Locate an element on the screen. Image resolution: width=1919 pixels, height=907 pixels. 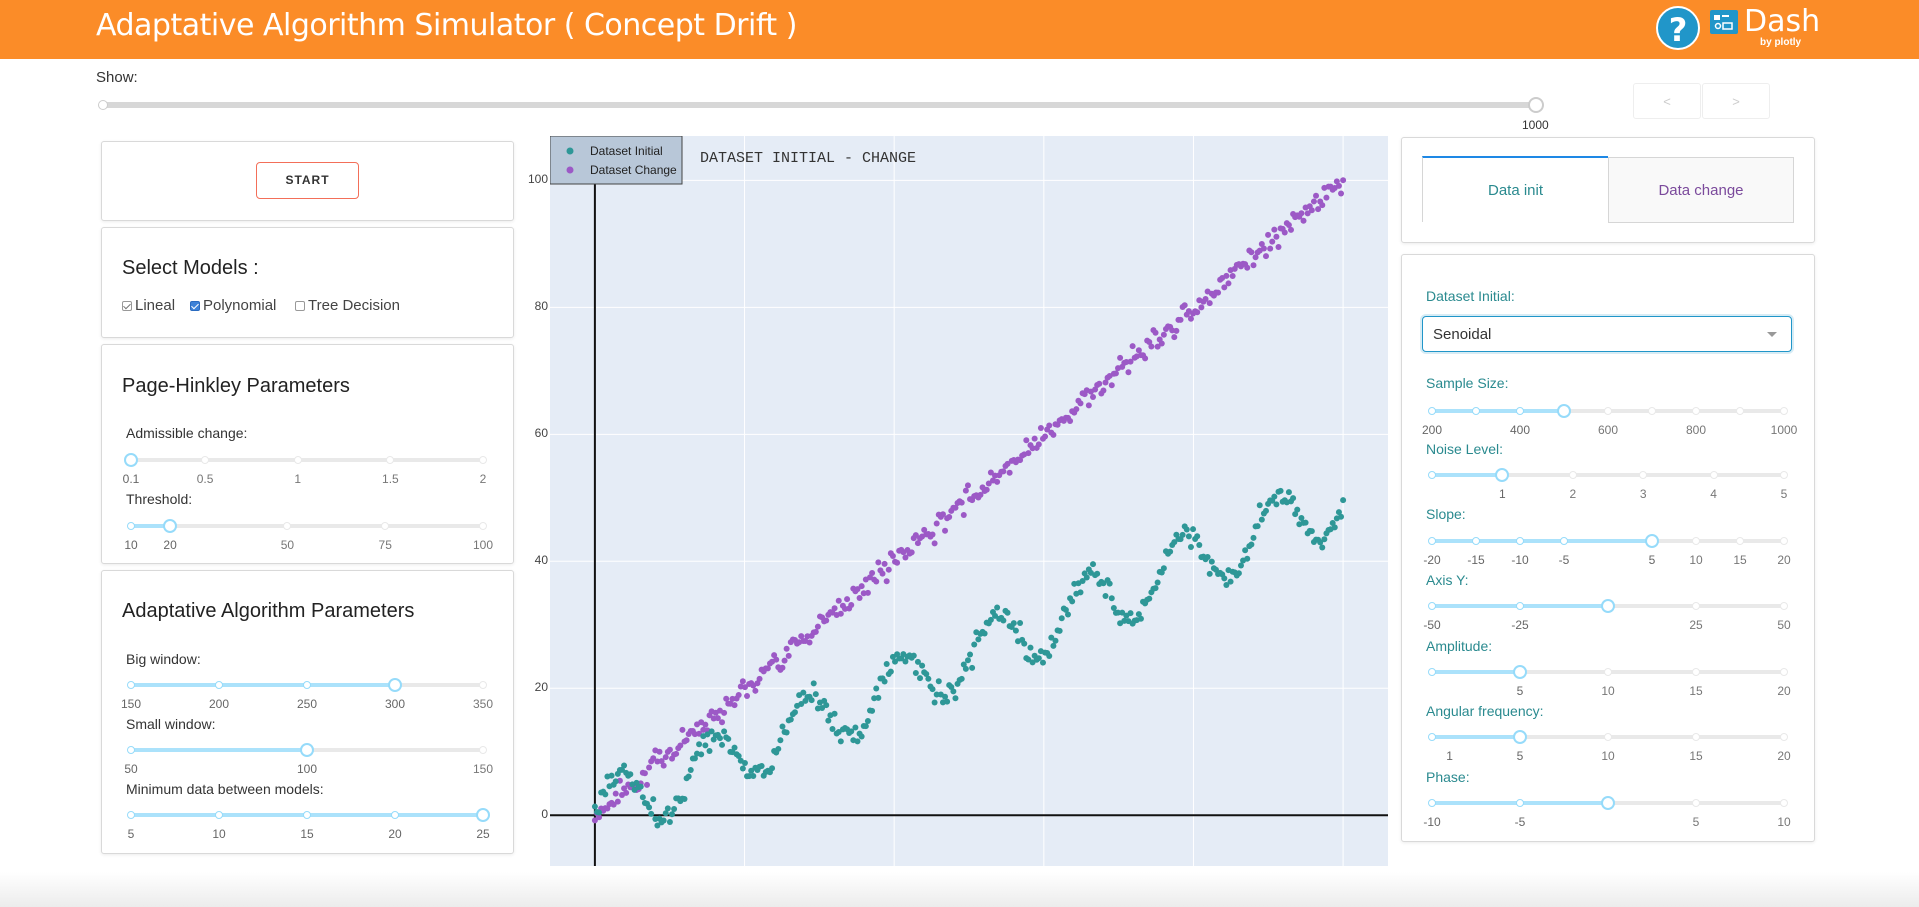
slope-slider: -20 -15 -10 -5 5 10 15 20 is located at coordinates (1607, 551).